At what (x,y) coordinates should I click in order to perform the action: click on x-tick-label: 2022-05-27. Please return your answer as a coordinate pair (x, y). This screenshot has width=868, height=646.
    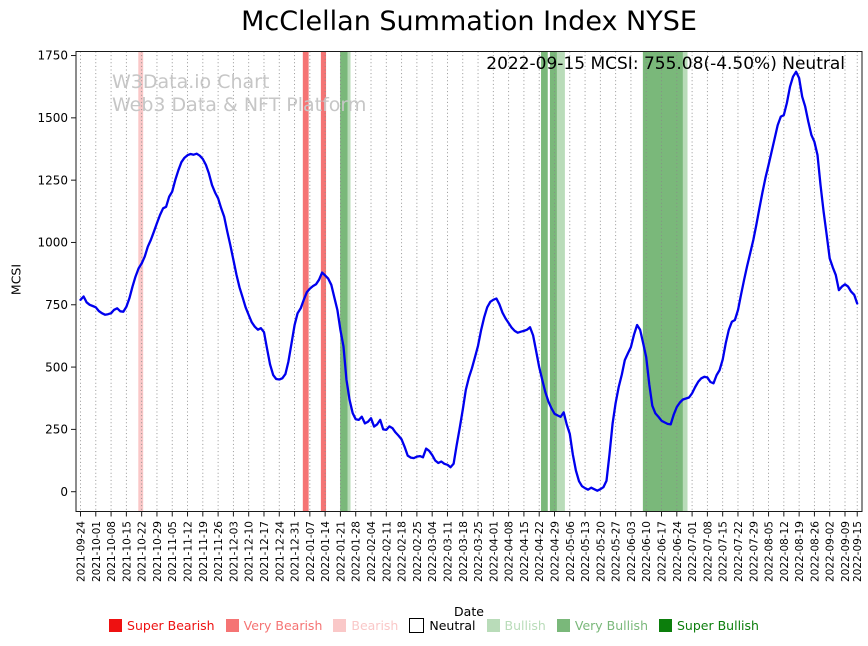
    Looking at the image, I should click on (617, 551).